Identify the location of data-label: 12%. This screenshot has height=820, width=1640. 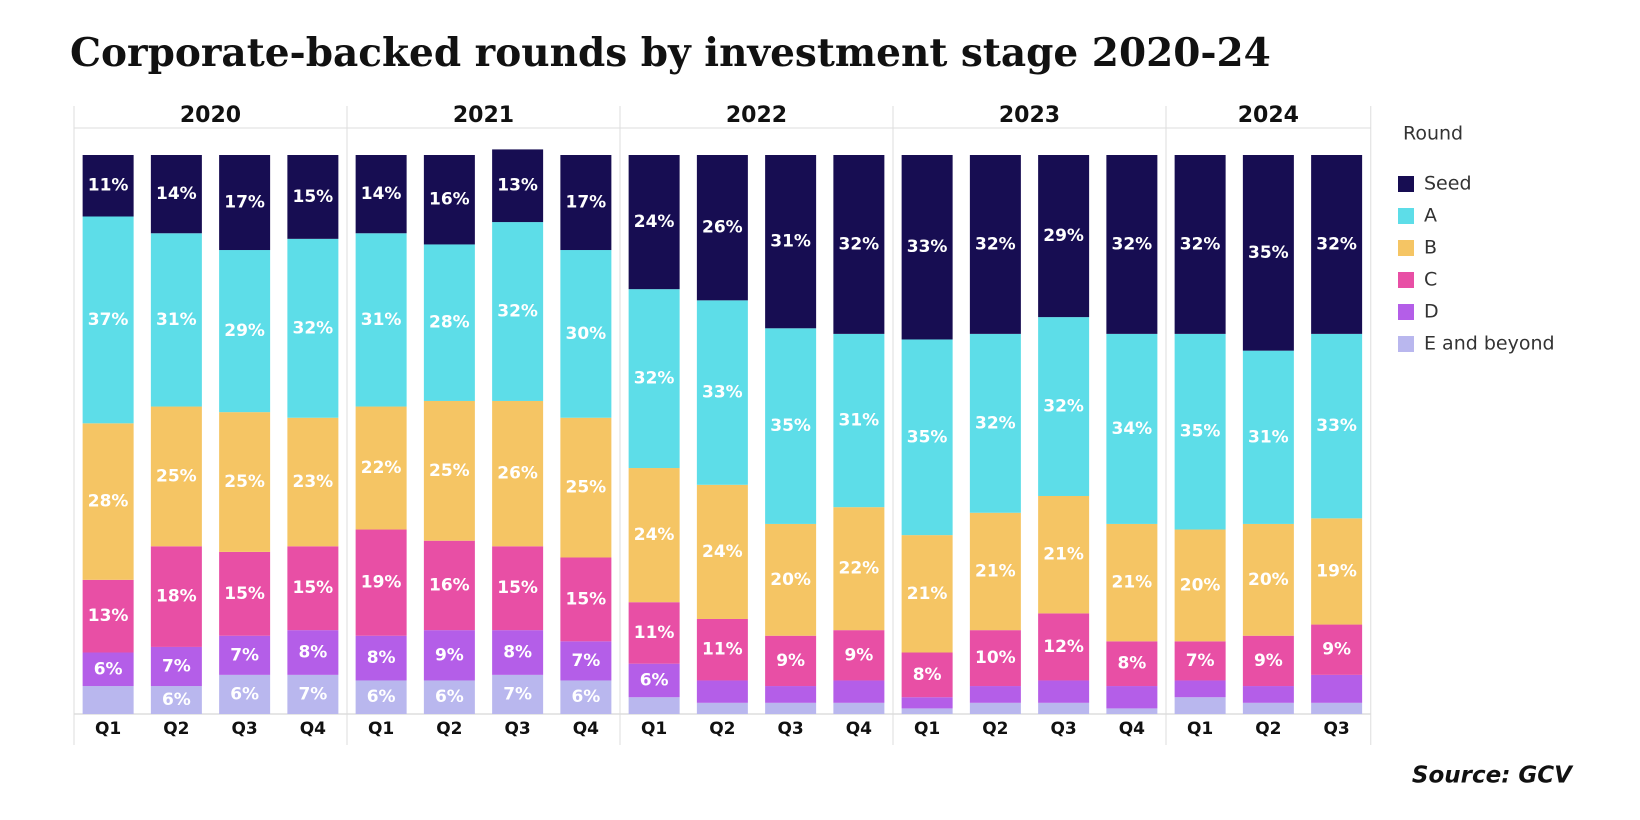
(1063, 647).